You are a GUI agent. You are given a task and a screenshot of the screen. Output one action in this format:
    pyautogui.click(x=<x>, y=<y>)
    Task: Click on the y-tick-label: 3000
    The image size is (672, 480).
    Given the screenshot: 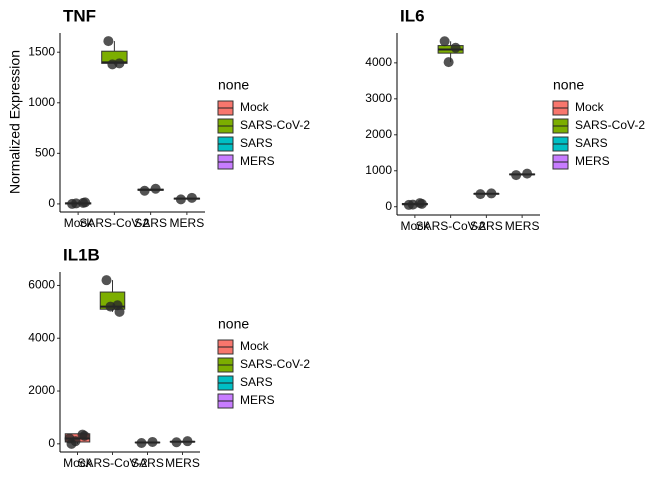 What is the action you would take?
    pyautogui.click(x=378, y=98)
    